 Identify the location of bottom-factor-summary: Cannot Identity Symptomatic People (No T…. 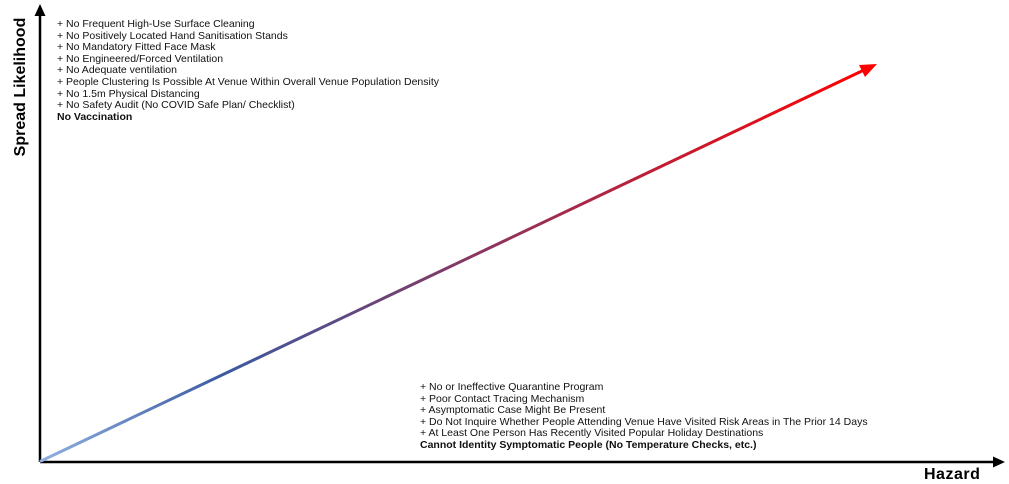
(588, 444).